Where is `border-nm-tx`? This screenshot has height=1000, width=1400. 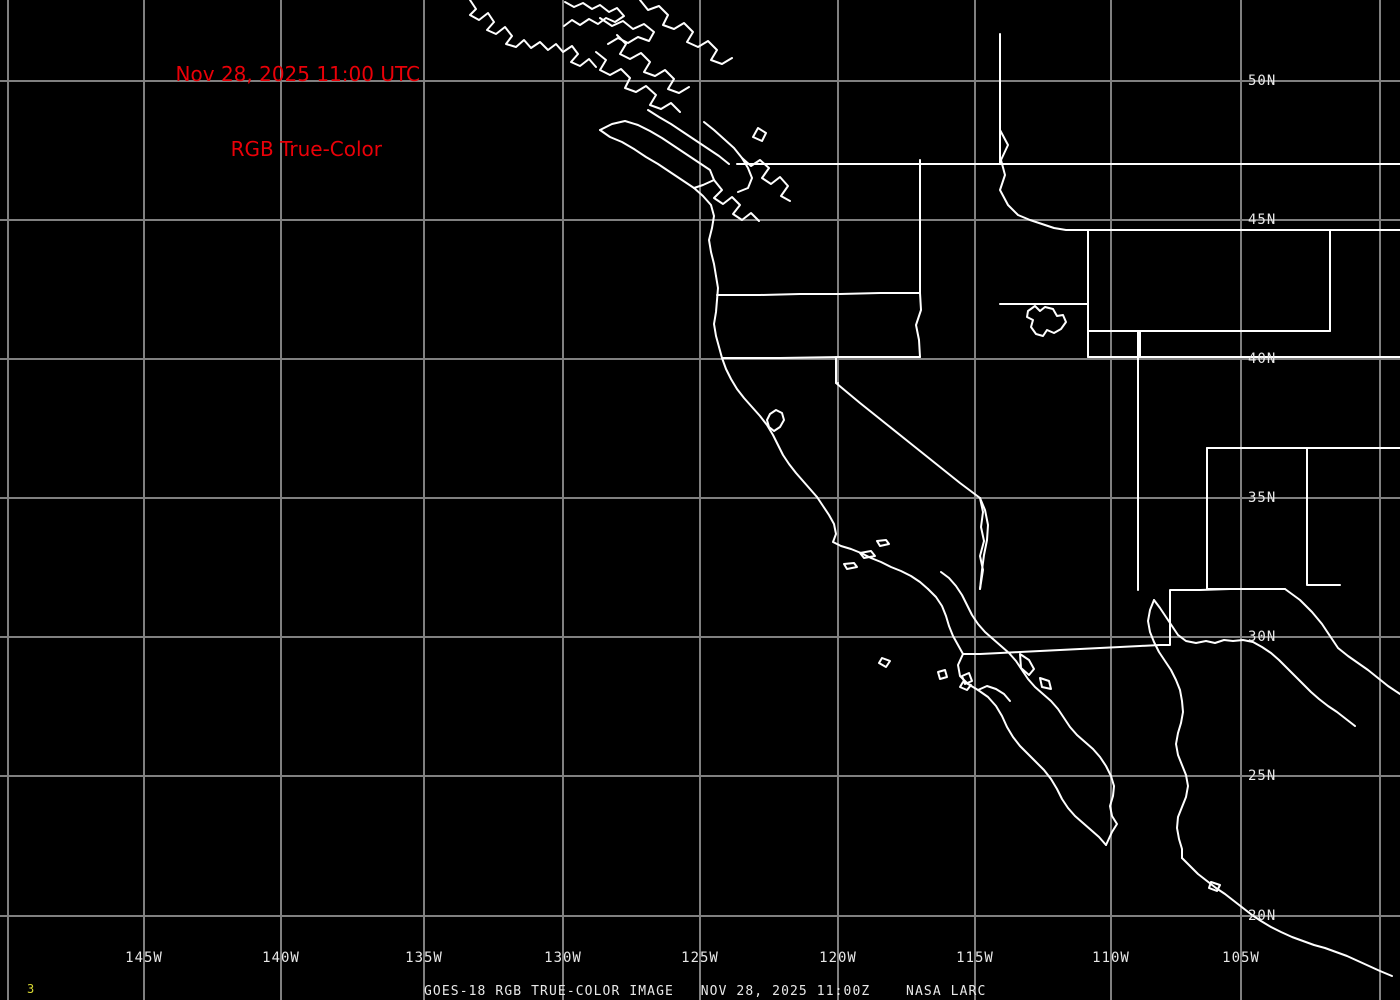
border-nm-tx is located at coordinates (1246, 518).